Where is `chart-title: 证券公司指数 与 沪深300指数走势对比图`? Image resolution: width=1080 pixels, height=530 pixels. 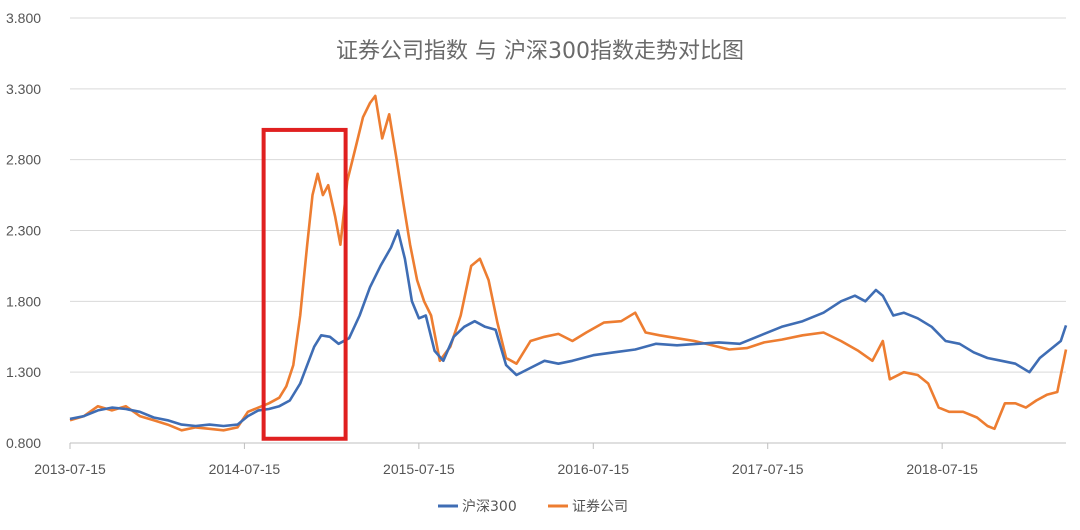 chart-title: 证券公司指数 与 沪深300指数走势对比图 is located at coordinates (540, 51).